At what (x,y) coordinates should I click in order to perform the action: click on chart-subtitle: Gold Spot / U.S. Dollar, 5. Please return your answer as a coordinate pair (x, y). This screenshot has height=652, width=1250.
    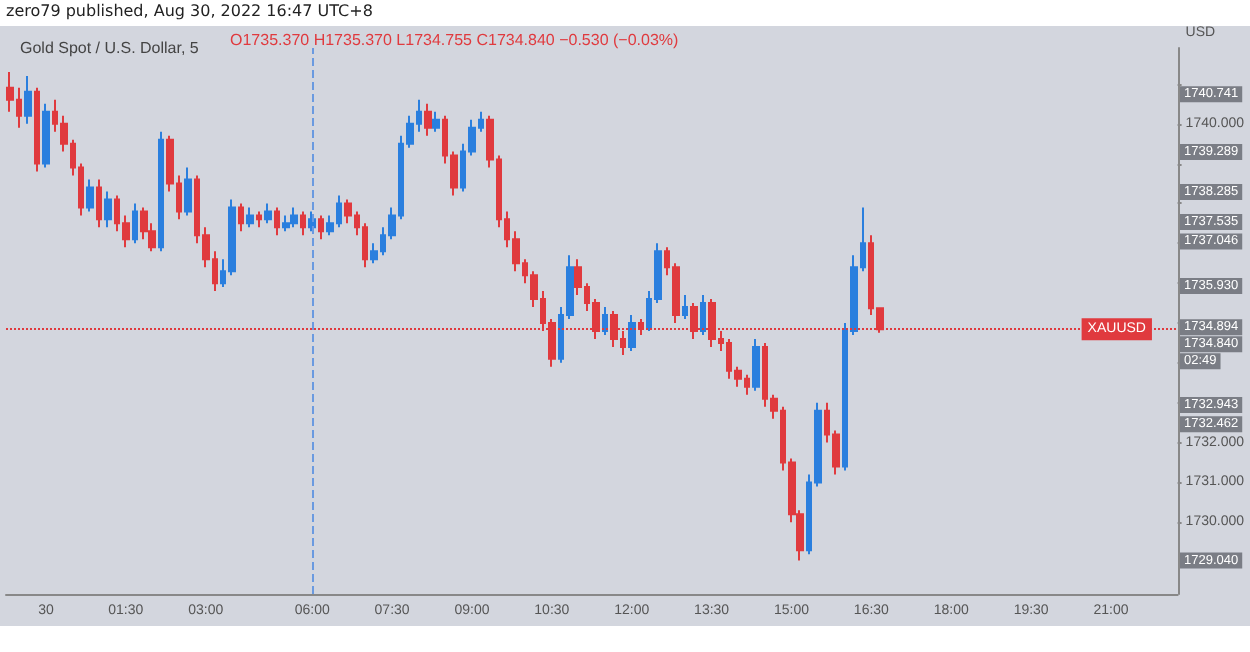
    Looking at the image, I should click on (110, 48).